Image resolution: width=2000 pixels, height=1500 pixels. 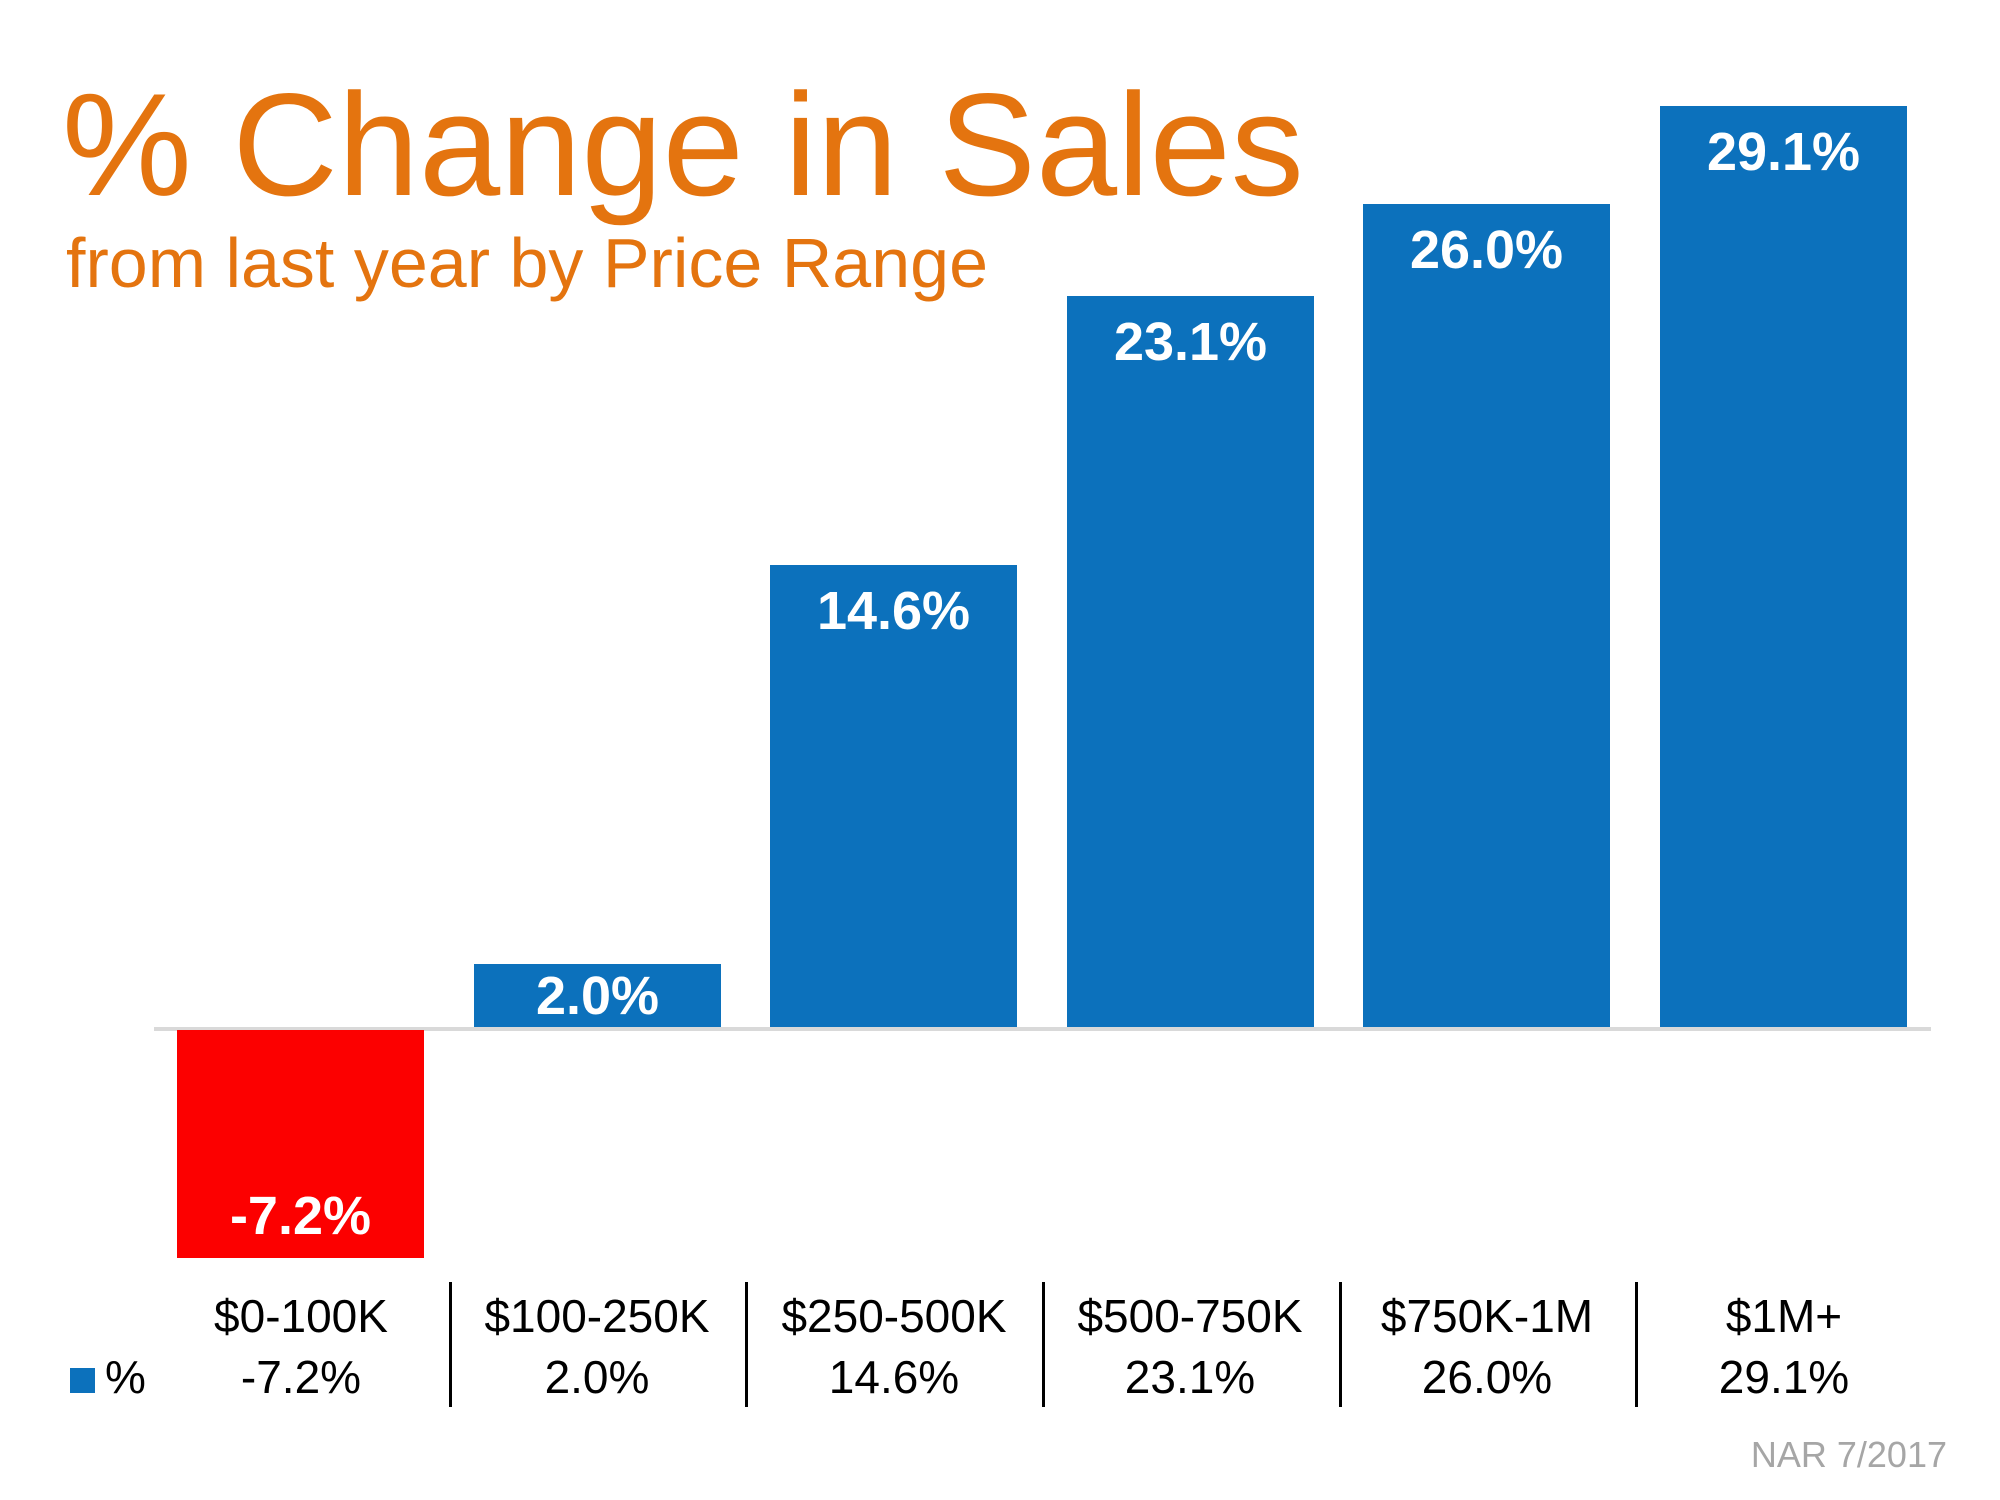 What do you see at coordinates (893, 796) in the screenshot?
I see `bar-$250-500K: 14.6%` at bounding box center [893, 796].